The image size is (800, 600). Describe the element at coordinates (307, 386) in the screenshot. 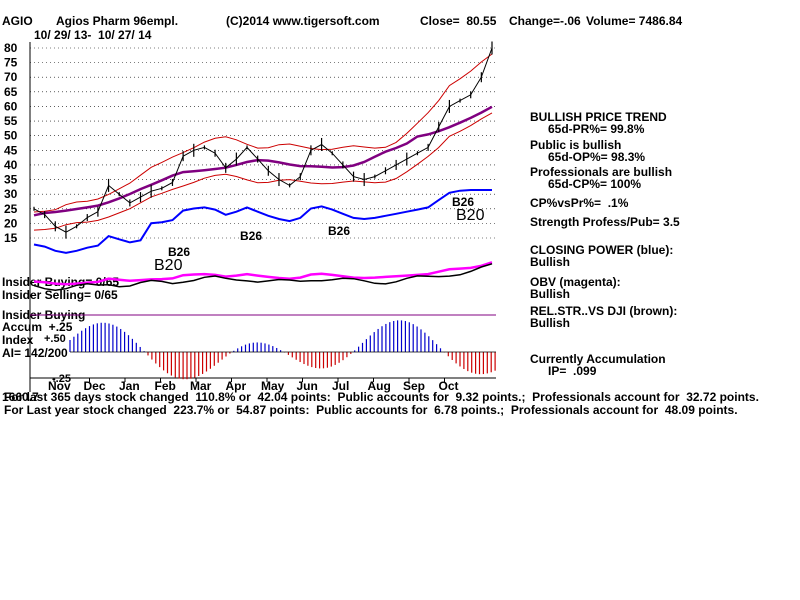

I see `month-label-jun: Jun` at that location.